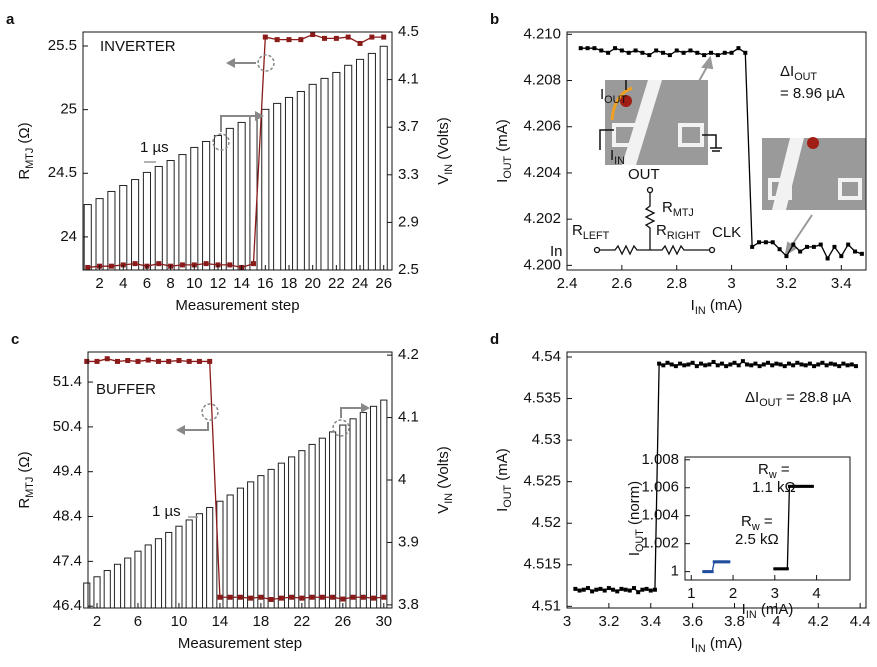 The image size is (877, 667). What do you see at coordinates (408, 269) in the screenshot?
I see `y2-tick-label: 2.5` at bounding box center [408, 269].